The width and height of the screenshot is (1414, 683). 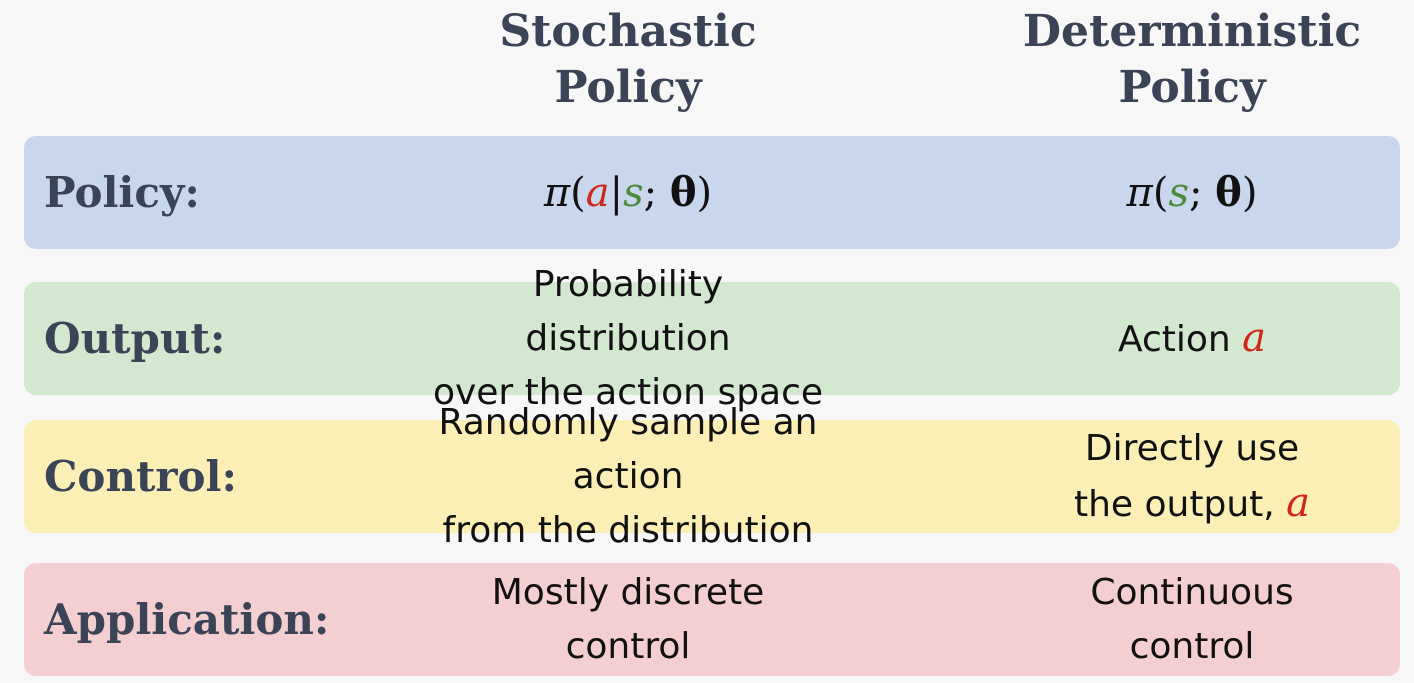 I want to click on stochastic-output-line1: Probability distribution, so click(x=628, y=311).